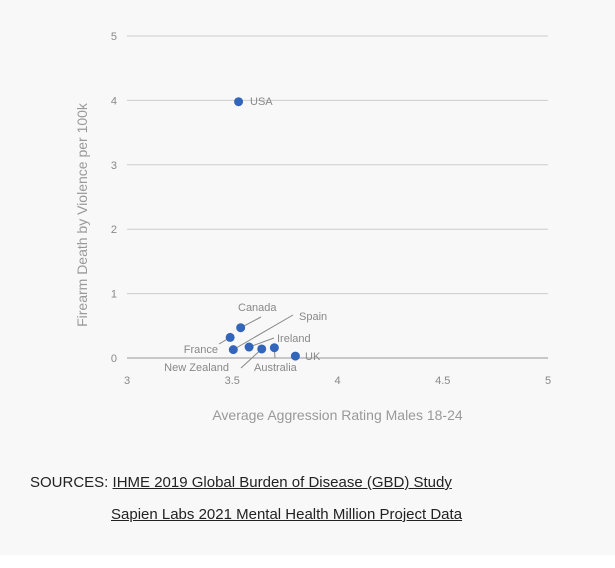 This screenshot has width=615, height=568. What do you see at coordinates (261, 102) in the screenshot?
I see `point-label: USA` at bounding box center [261, 102].